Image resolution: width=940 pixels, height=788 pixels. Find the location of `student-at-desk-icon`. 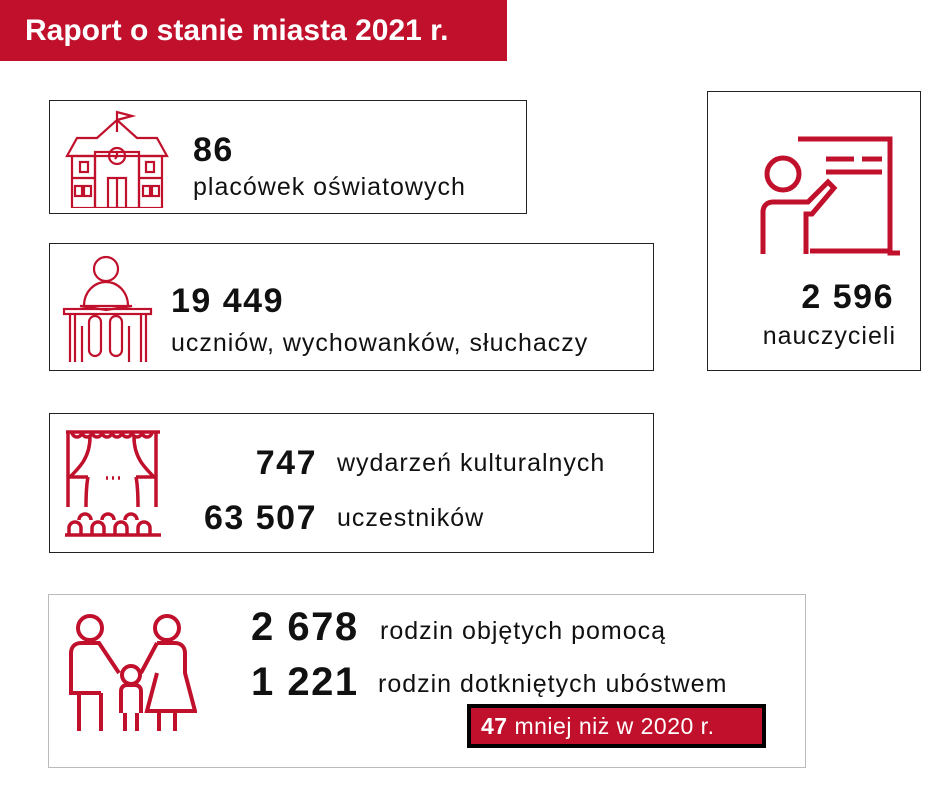

student-at-desk-icon is located at coordinates (107, 308).